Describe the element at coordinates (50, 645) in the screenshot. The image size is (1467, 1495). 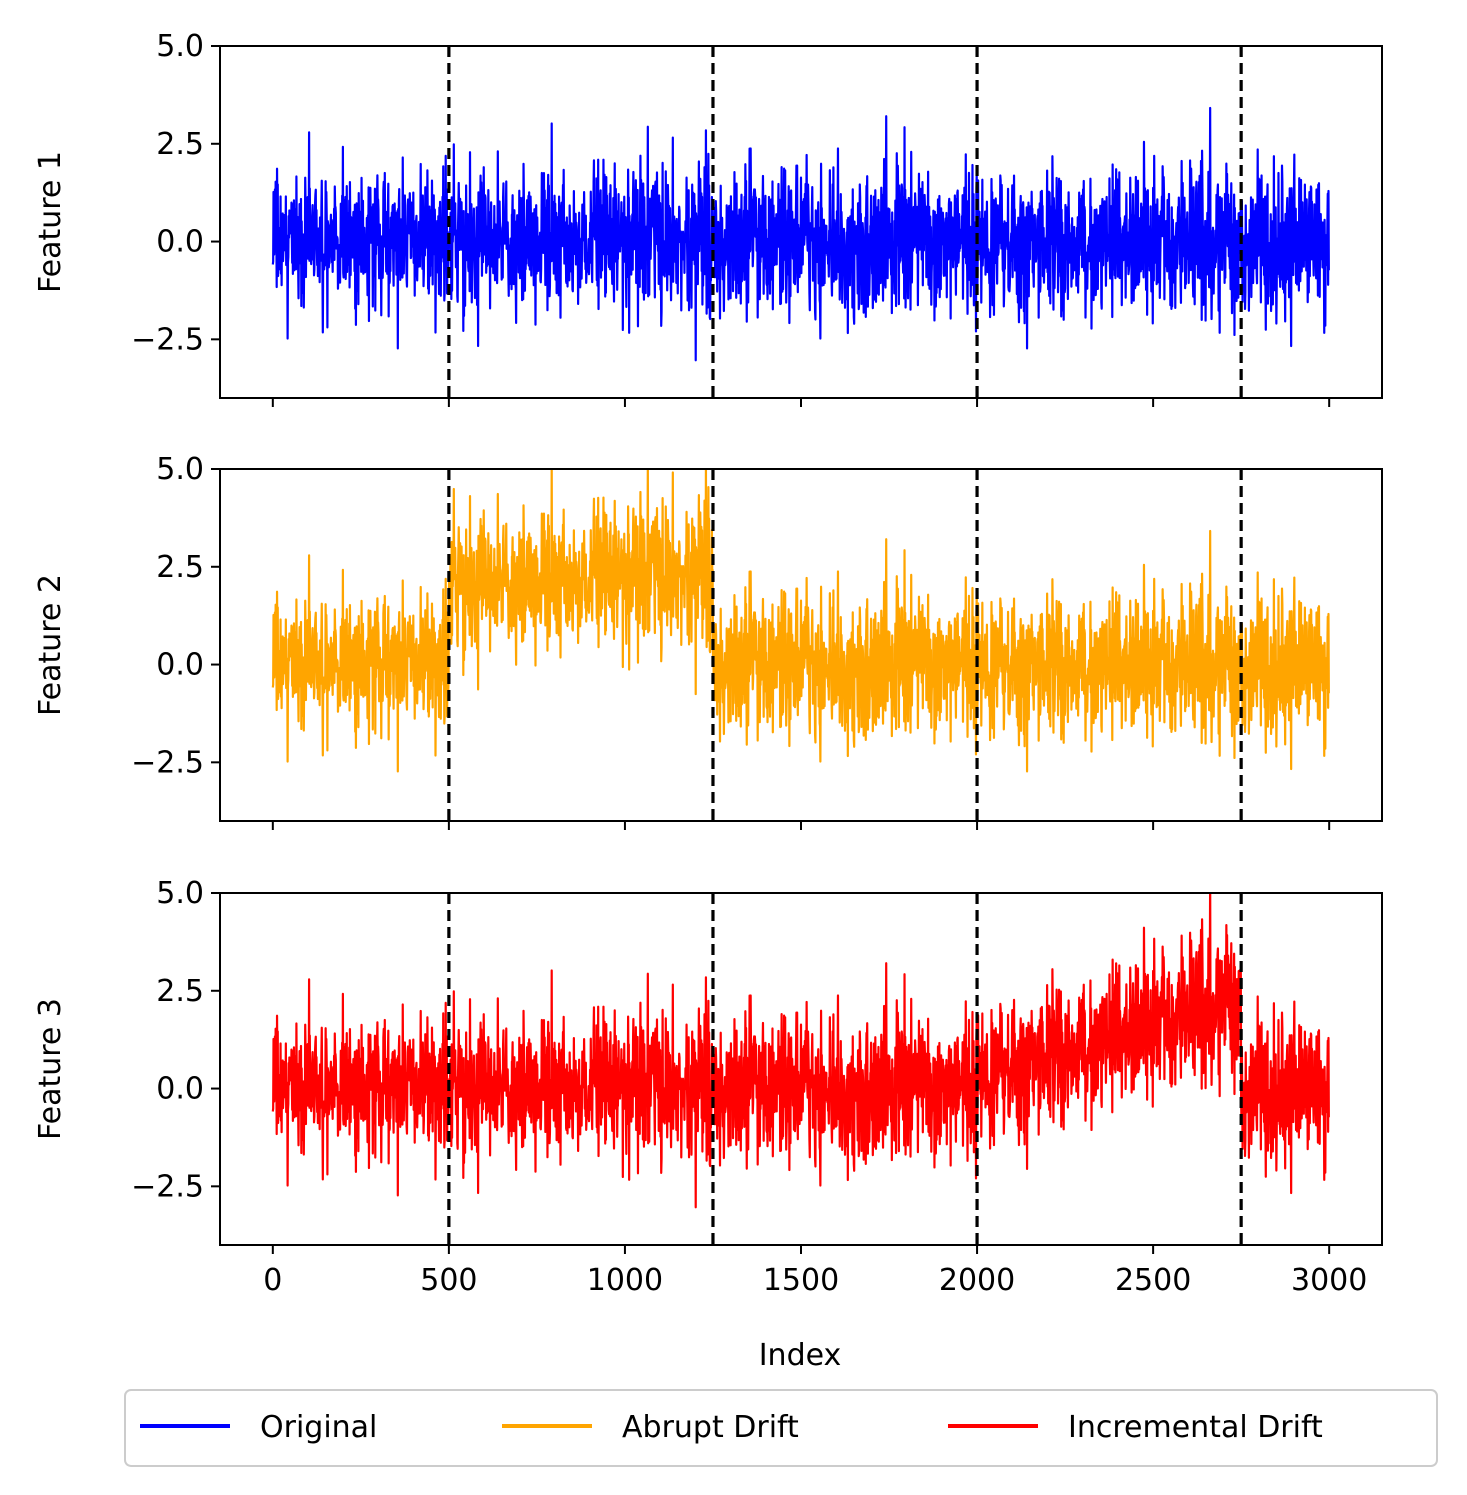
I see `y-axis-label-feature-2: Feature 2` at that location.